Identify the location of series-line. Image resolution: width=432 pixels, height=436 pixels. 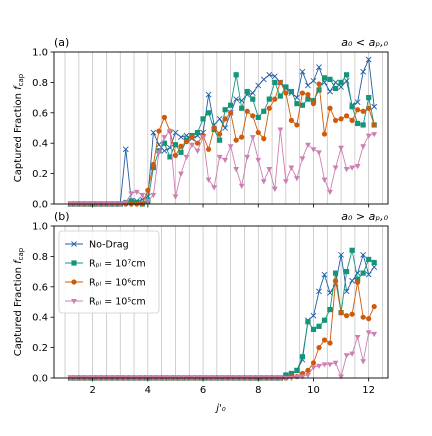
(222, 167).